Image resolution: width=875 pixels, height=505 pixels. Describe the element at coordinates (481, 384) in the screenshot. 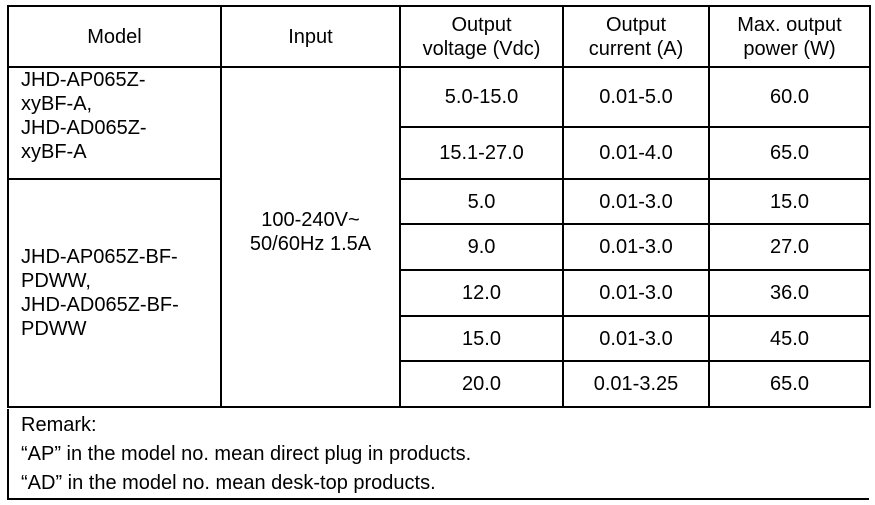

I see `voltage-cell: 20.0` at that location.